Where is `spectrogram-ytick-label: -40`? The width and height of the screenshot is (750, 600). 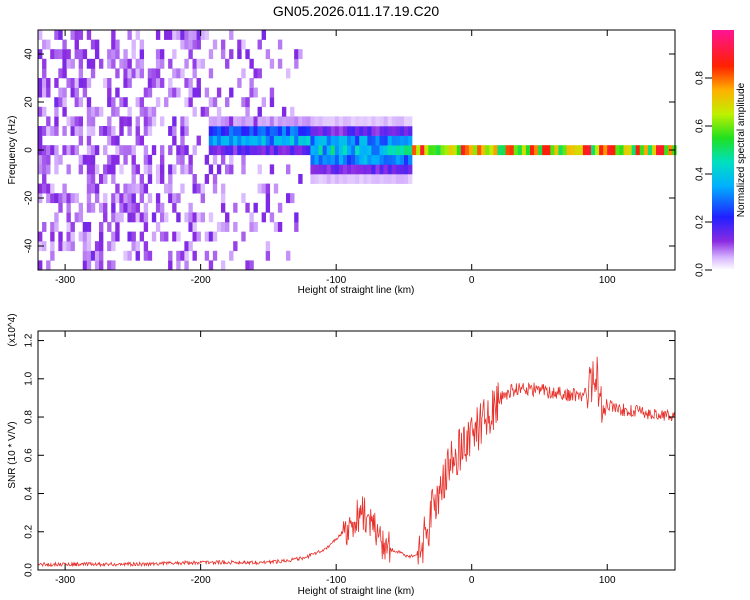 spectrogram-ytick-label: -40 is located at coordinates (29, 245).